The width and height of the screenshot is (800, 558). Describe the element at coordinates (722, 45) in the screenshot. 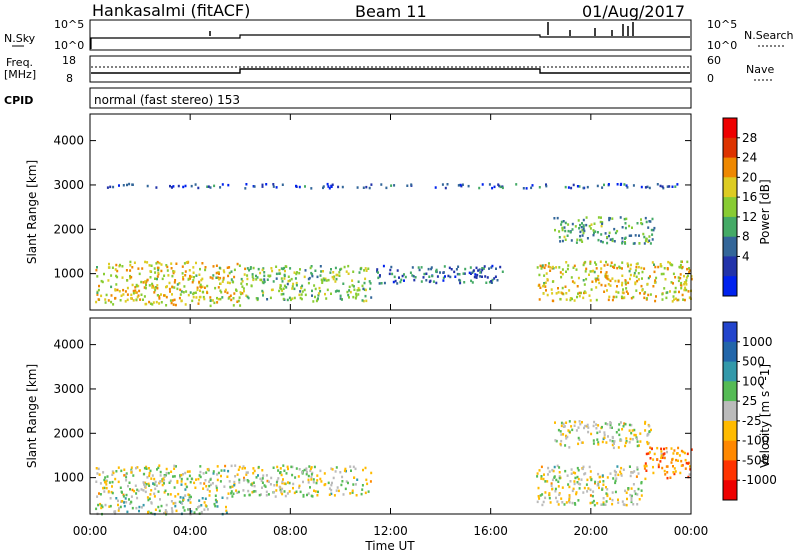

I see `noise-right-tick-bottom: 10^0` at that location.